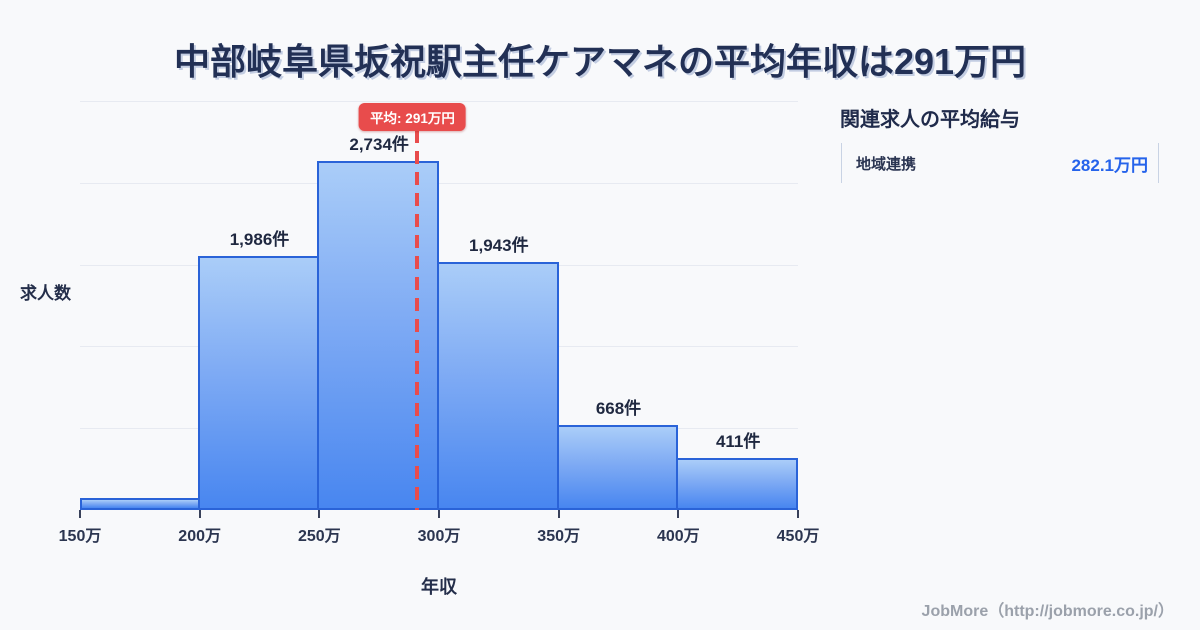 The width and height of the screenshot is (1200, 630). Describe the element at coordinates (499, 245) in the screenshot. I see `bar-value-label: 1,943件` at that location.